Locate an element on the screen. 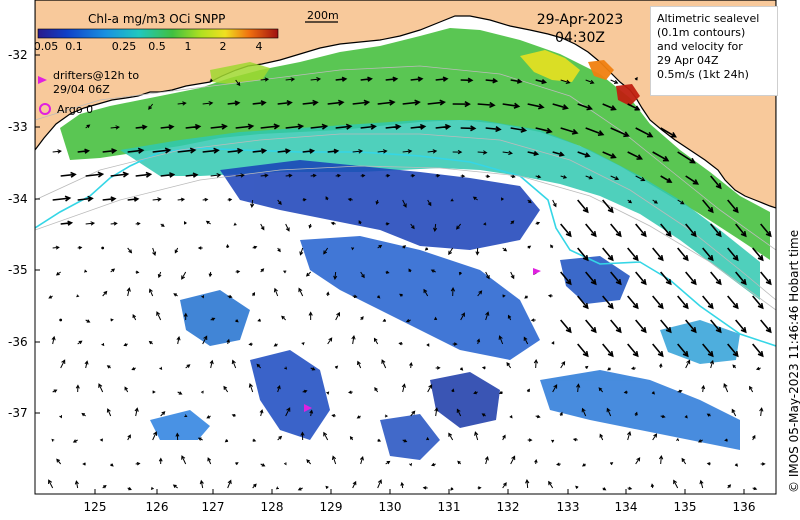 Image resolution: width=800 pixels, height=520 pixels. longitude-tick-label: 125 is located at coordinates (95, 507).